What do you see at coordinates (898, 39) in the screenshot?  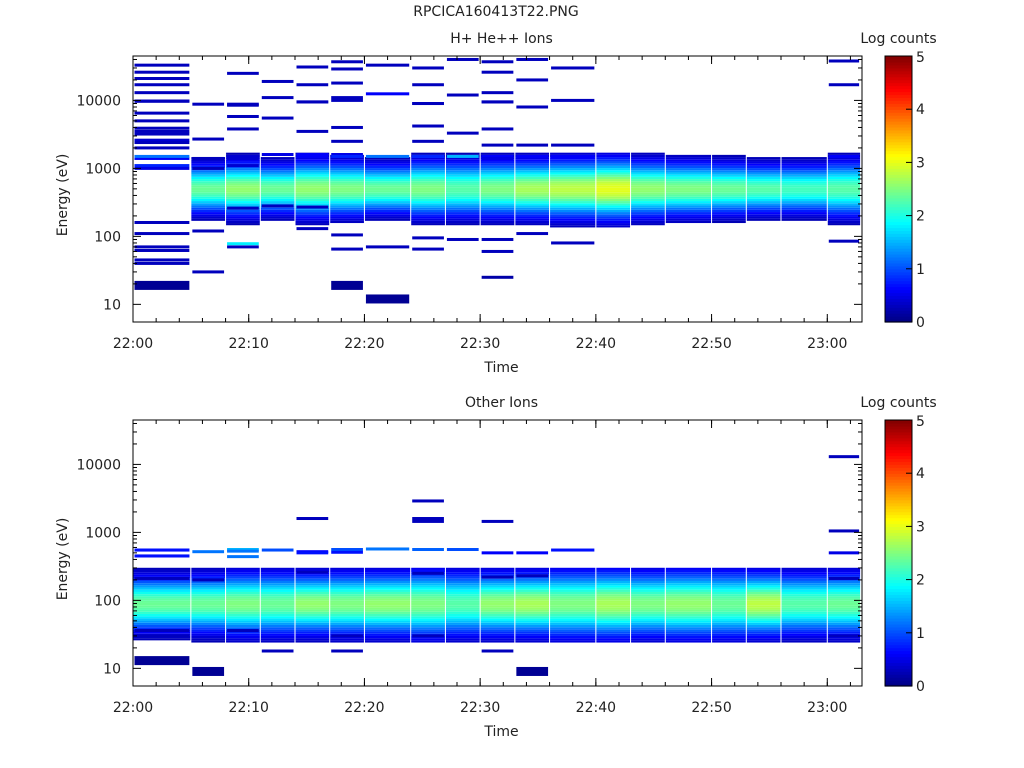 I see `colorbar-label: Log counts` at bounding box center [898, 39].